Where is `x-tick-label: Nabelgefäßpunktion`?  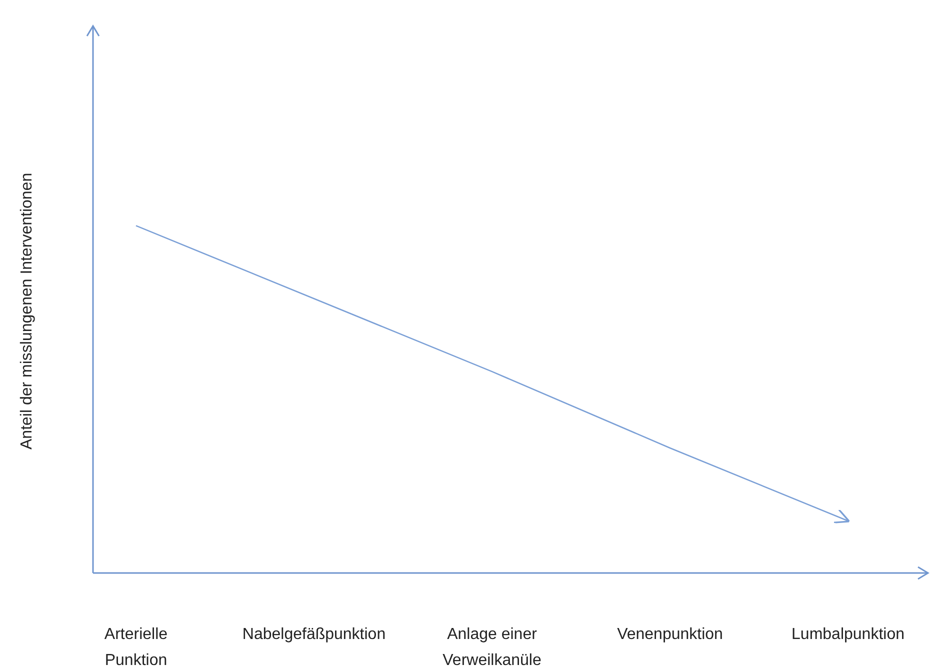 x-tick-label: Nabelgefäßpunktion is located at coordinates (314, 634).